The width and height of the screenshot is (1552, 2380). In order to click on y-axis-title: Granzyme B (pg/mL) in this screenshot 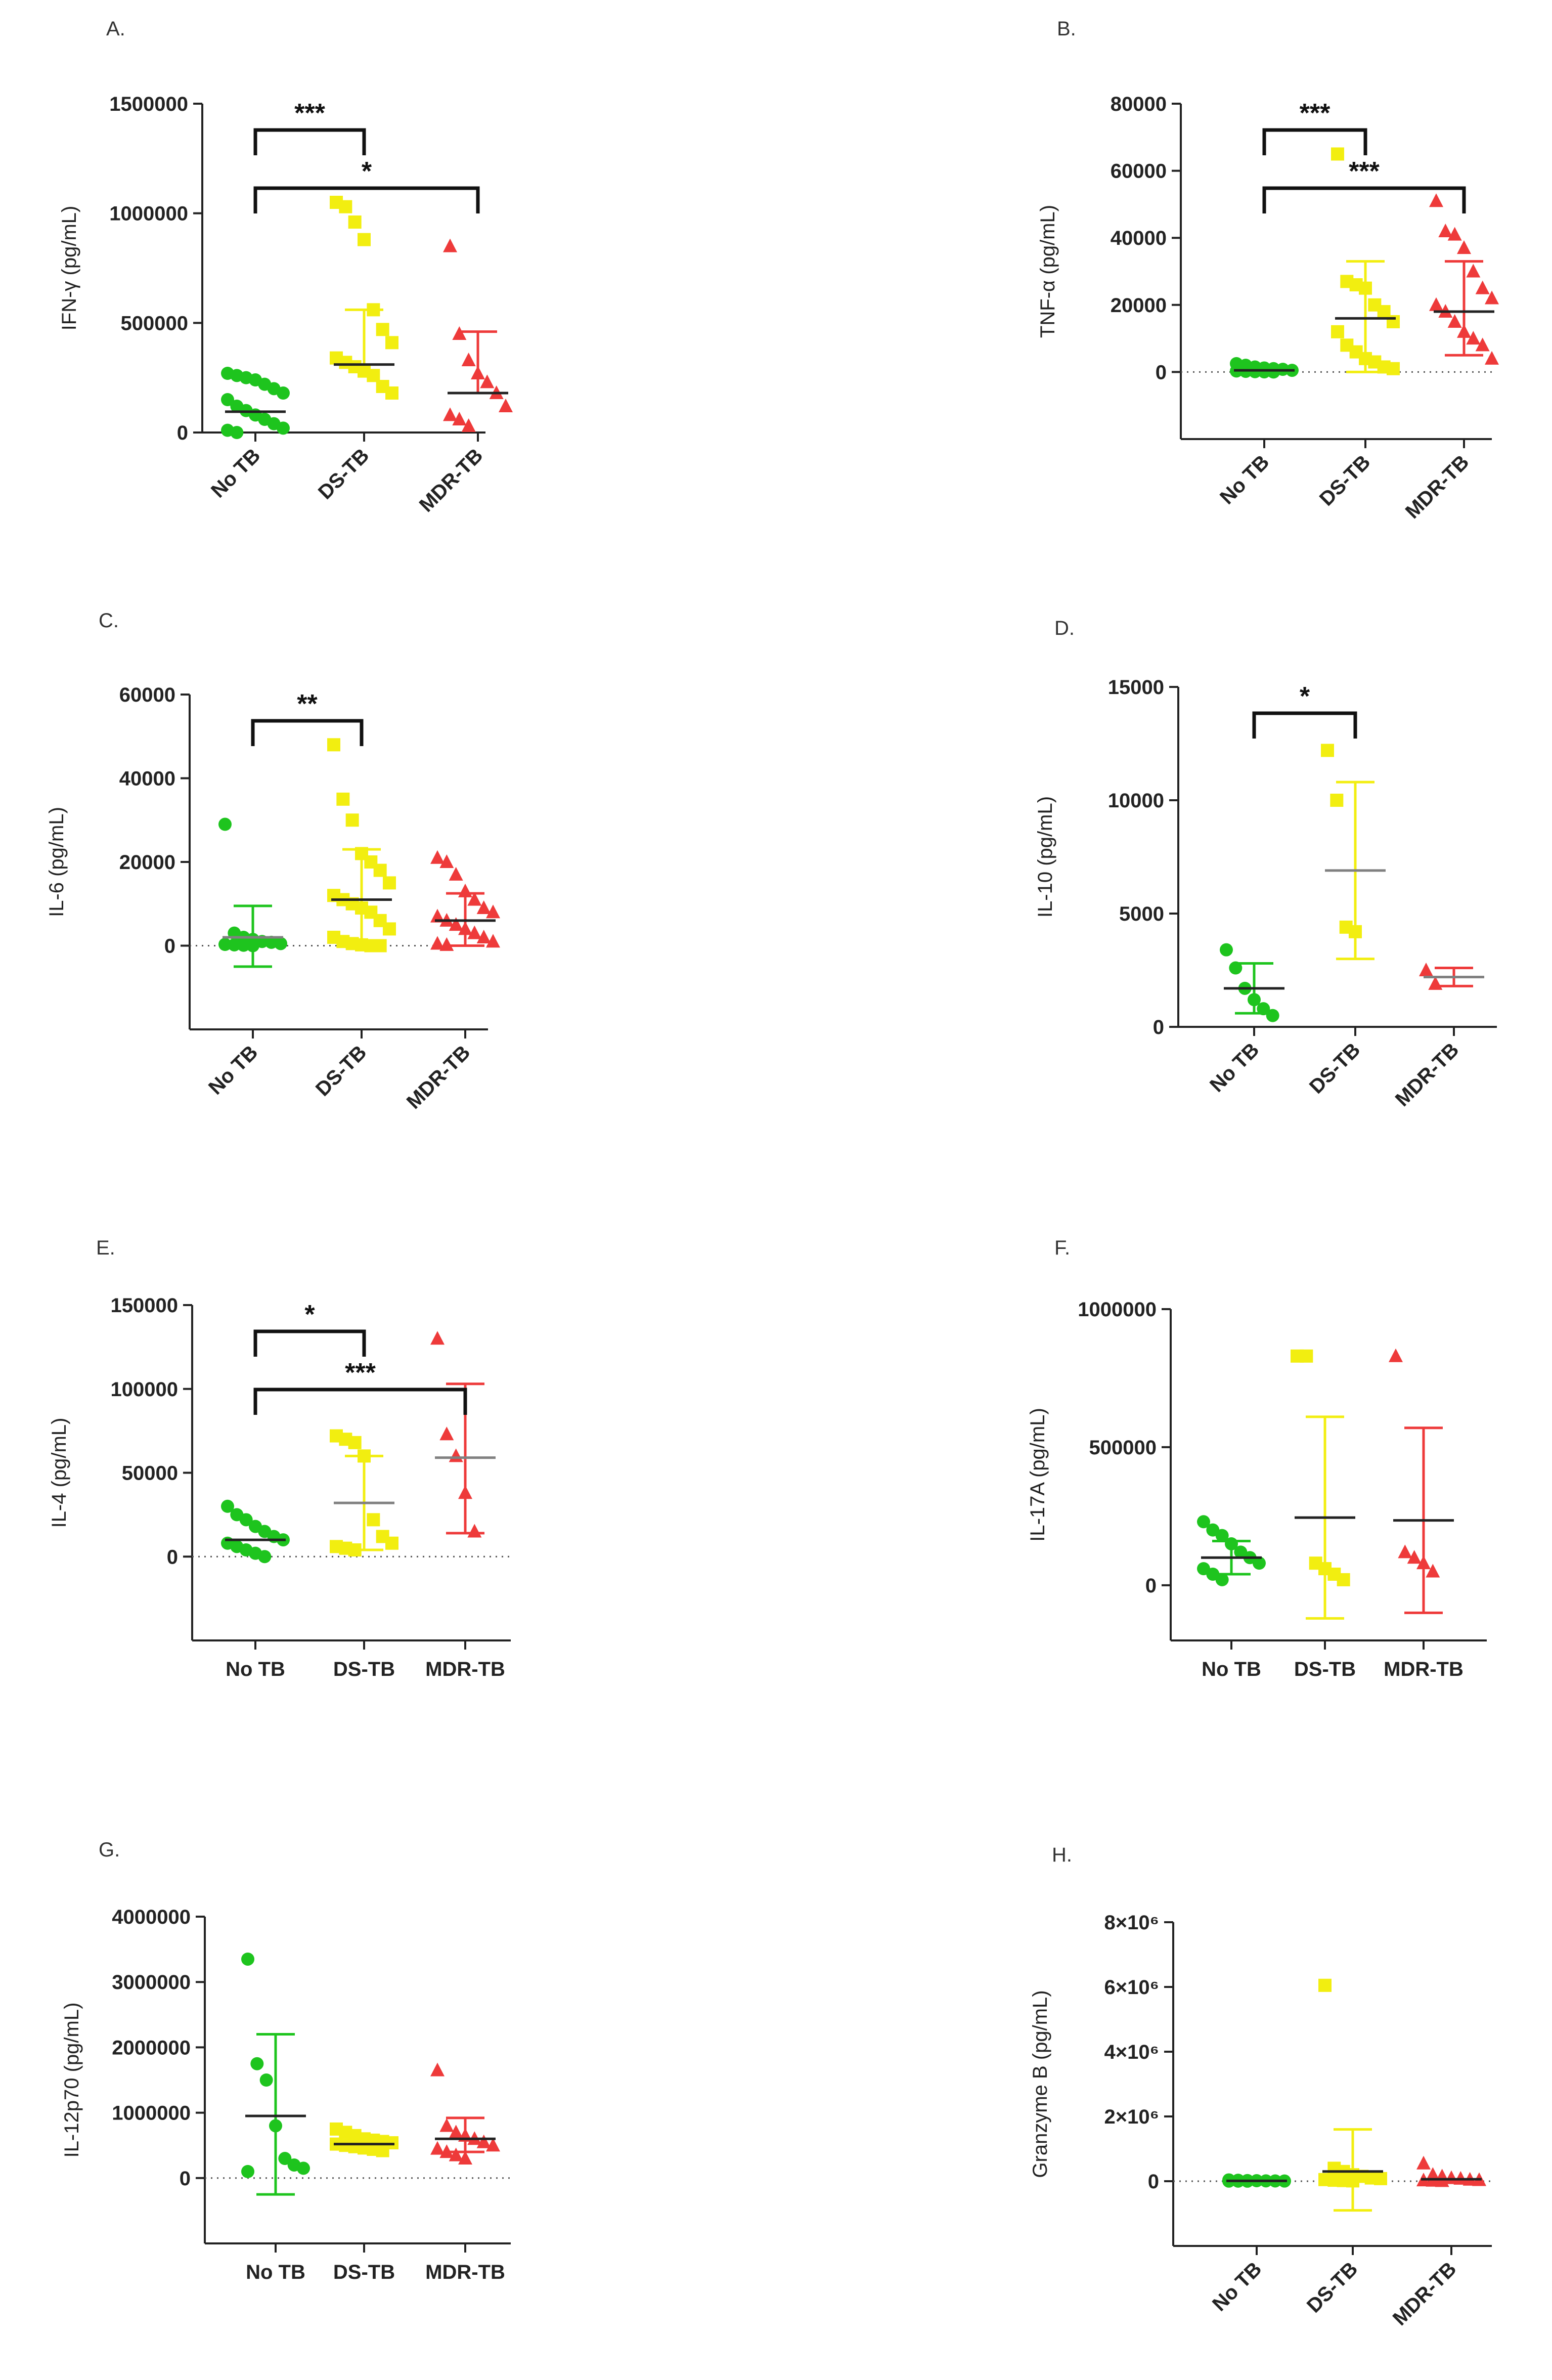, I will do `click(1040, 2084)`.